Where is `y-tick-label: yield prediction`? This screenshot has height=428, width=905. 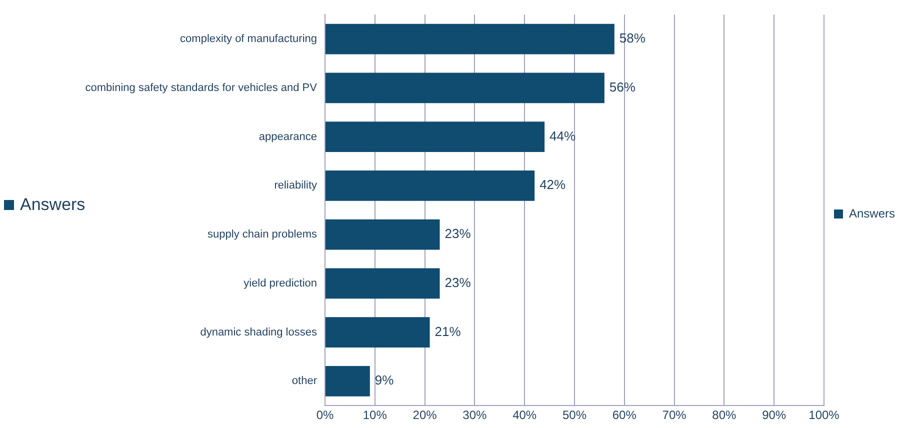
y-tick-label: yield prediction is located at coordinates (280, 283).